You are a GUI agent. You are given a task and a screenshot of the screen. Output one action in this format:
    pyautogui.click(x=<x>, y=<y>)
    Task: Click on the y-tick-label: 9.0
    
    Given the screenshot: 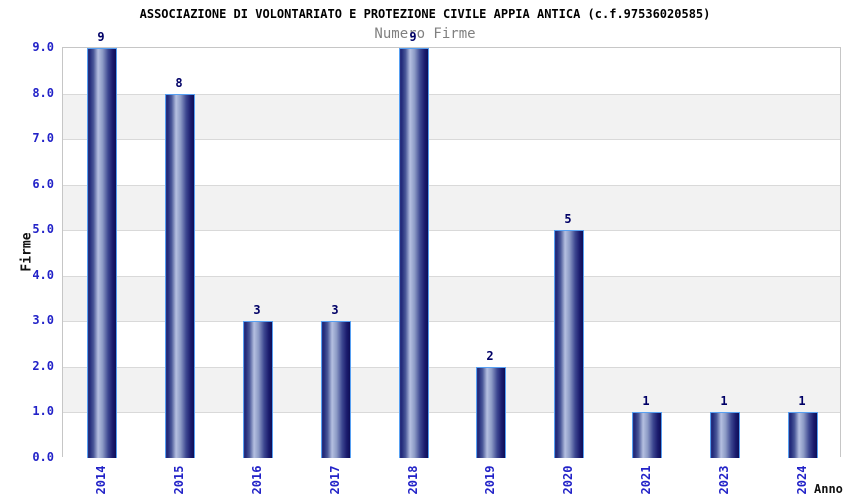 What is the action you would take?
    pyautogui.click(x=43, y=47)
    